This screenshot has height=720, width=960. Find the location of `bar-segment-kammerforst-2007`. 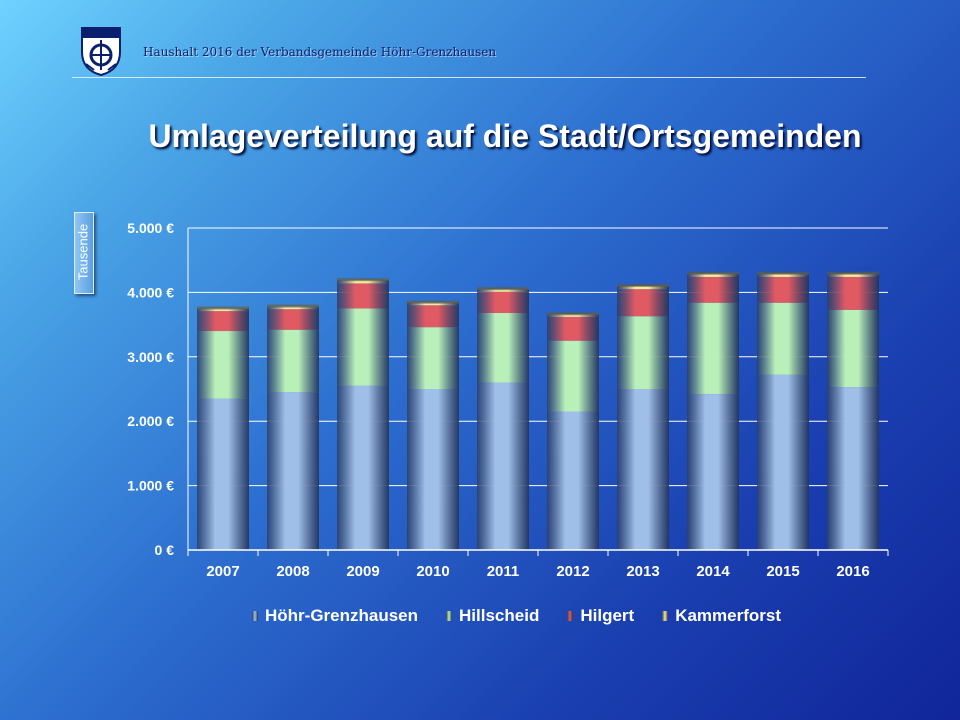

bar-segment-kammerforst-2007 is located at coordinates (223, 310).